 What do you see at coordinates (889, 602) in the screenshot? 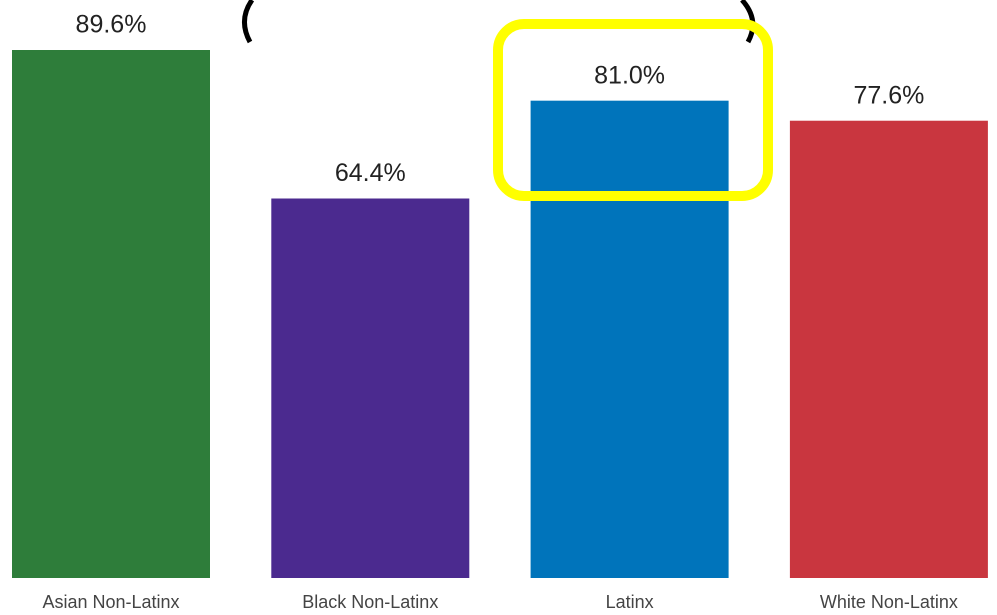
I see `x-tick-label: White Non-Latinx` at bounding box center [889, 602].